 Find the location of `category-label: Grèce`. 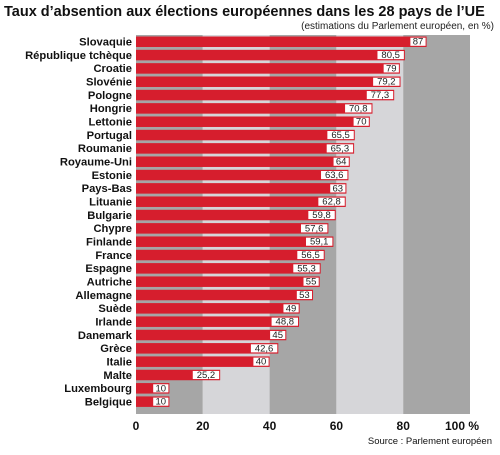

category-label: Grèce is located at coordinates (116, 349).